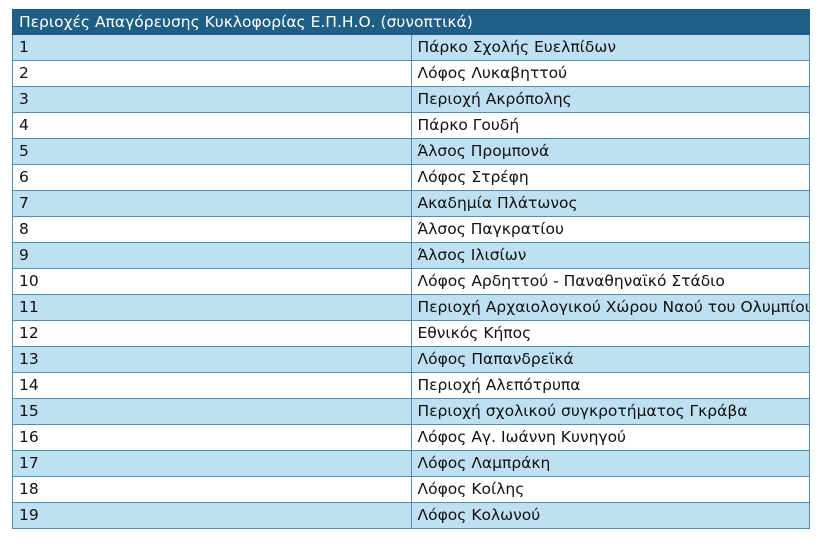 This screenshot has height=546, width=821. Describe the element at coordinates (610, 515) in the screenshot. I see `area-name: Λόφος Κολωνού` at that location.